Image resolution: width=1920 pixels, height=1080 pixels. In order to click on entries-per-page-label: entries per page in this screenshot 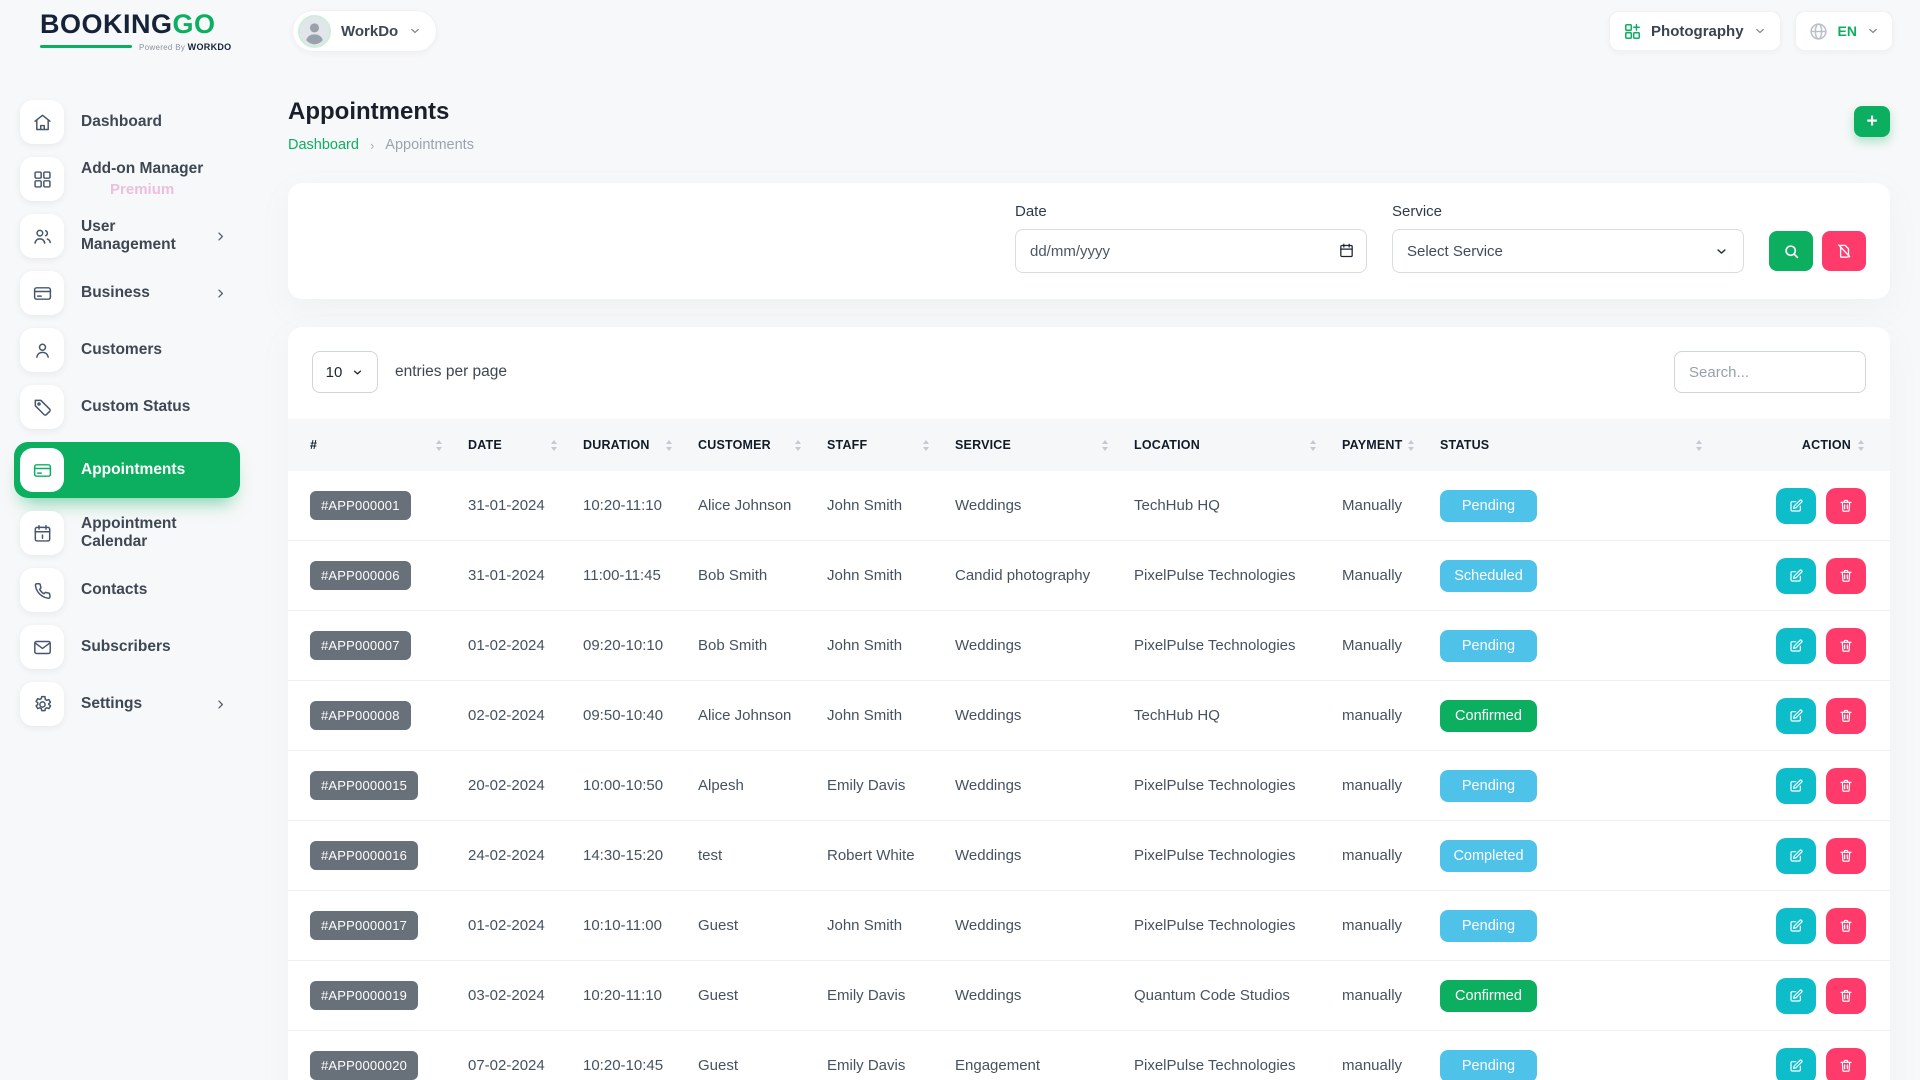, I will do `click(451, 371)`.